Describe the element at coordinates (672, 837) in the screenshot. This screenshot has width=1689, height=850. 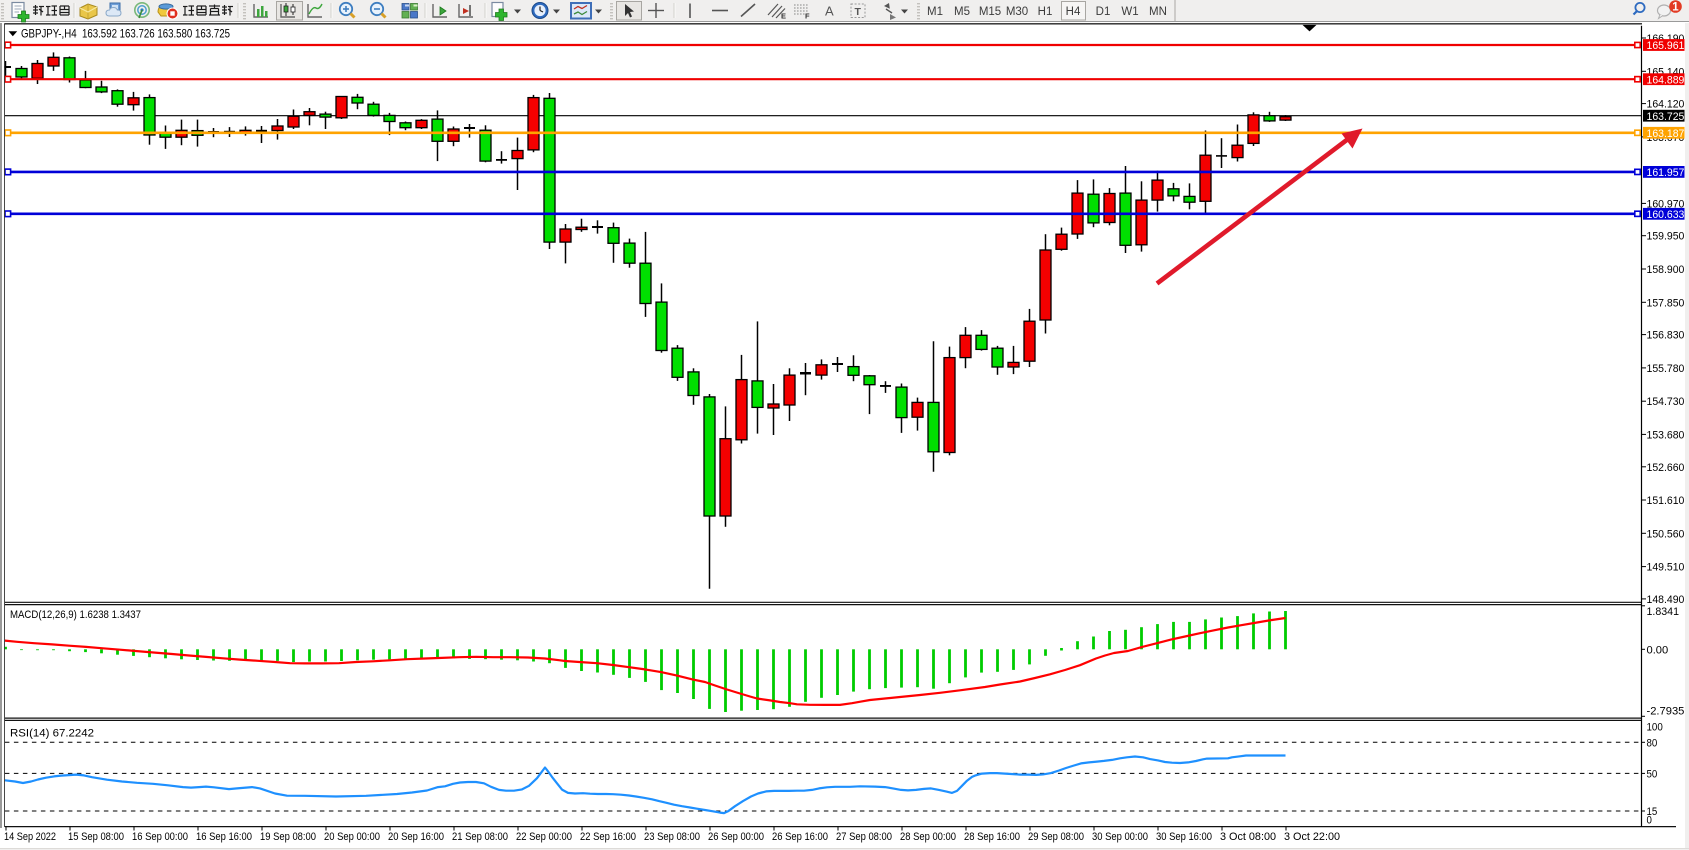
I see `svg-text: 23 Sep 08:00` at that location.